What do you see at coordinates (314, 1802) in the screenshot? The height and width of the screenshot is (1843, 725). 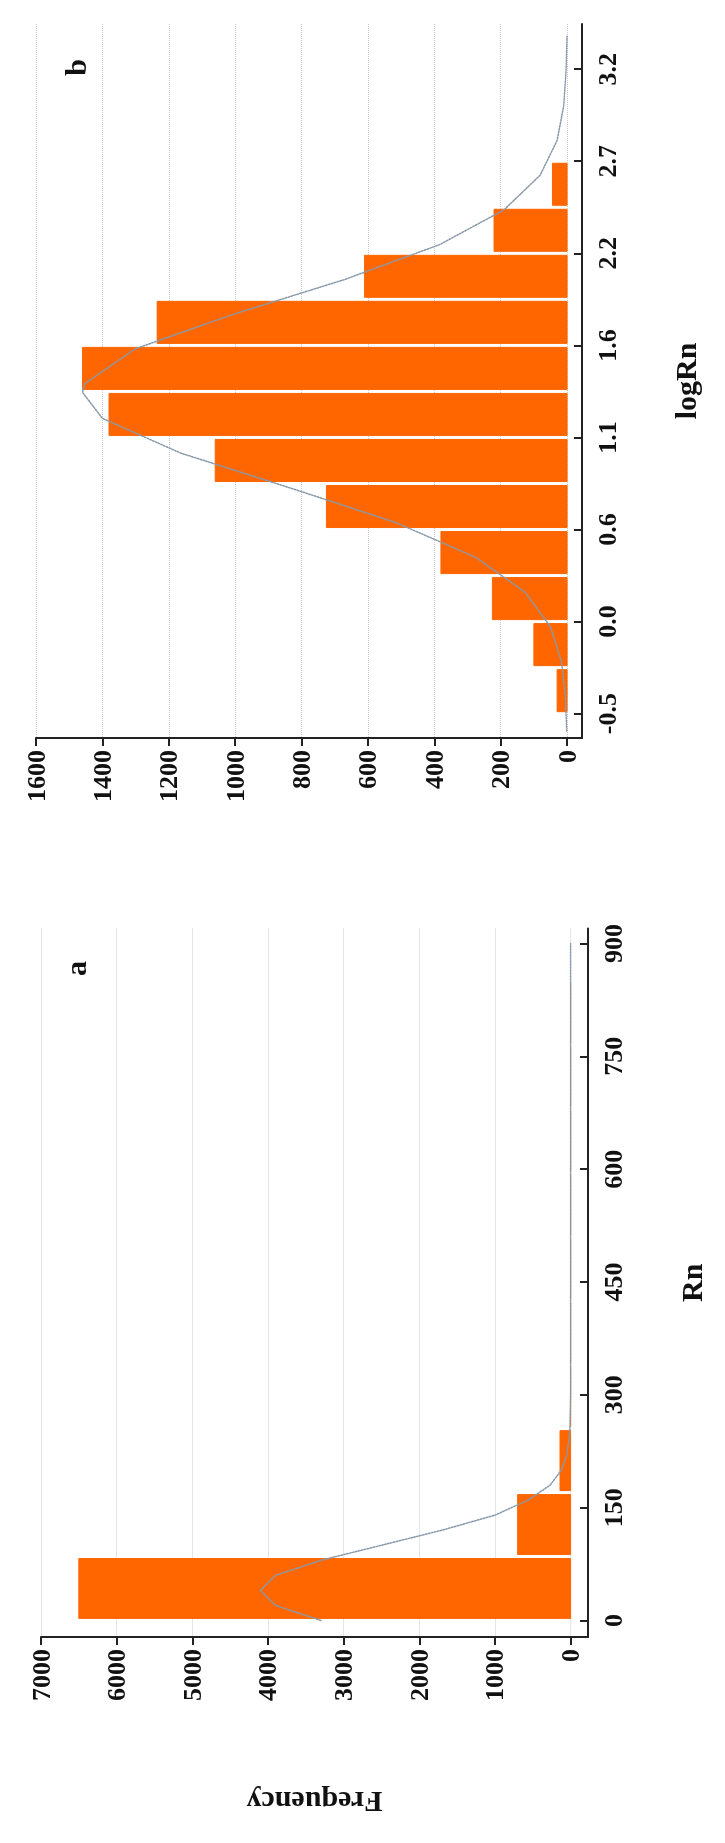 I see `x-axis-title: Frequency` at bounding box center [314, 1802].